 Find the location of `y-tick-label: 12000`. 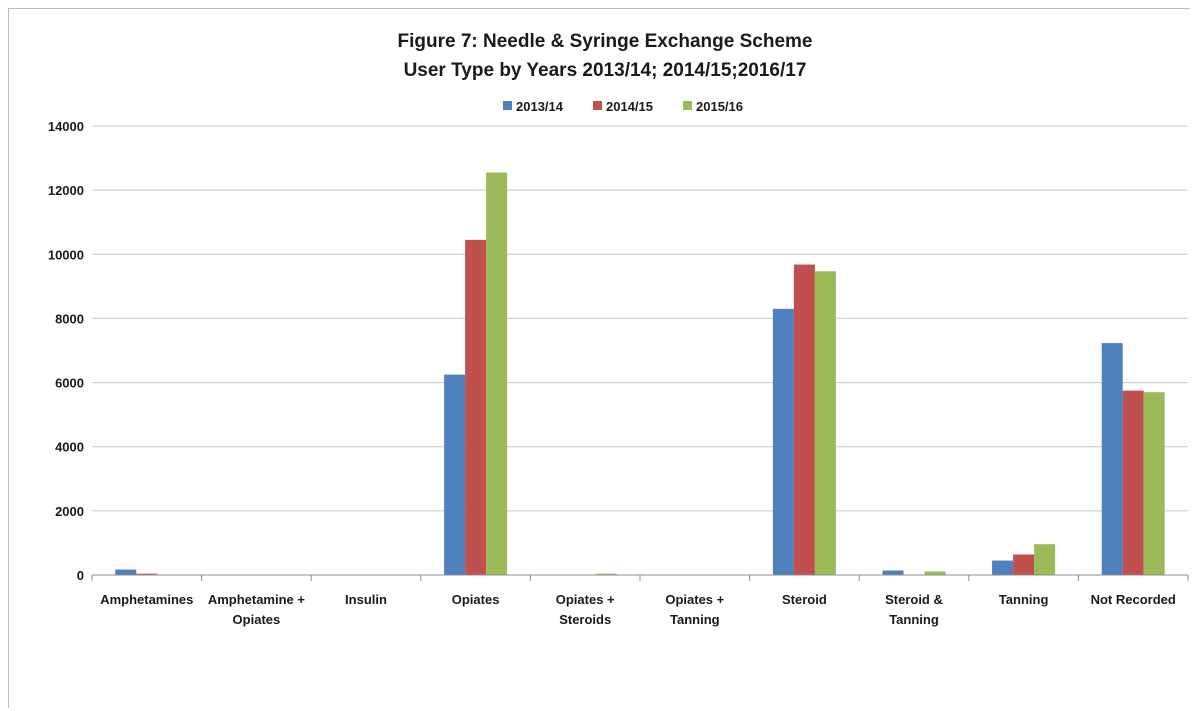

y-tick-label: 12000 is located at coordinates (66, 190).